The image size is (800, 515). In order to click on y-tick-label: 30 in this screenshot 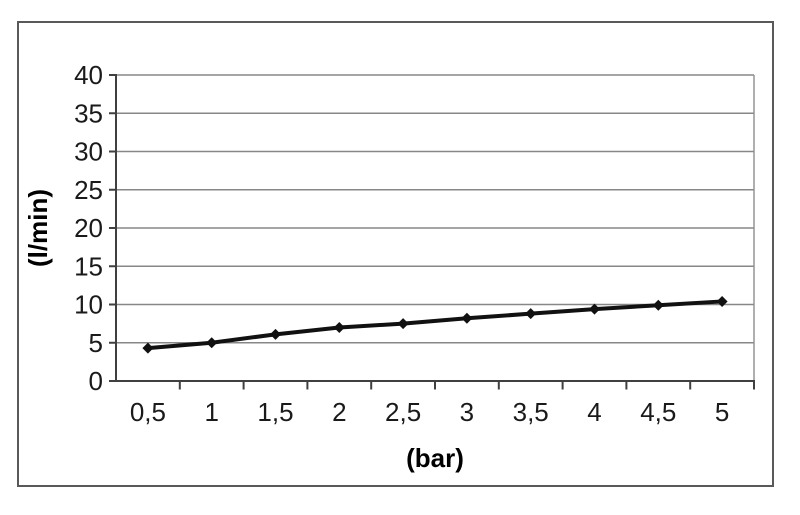, I will do `click(88, 152)`.